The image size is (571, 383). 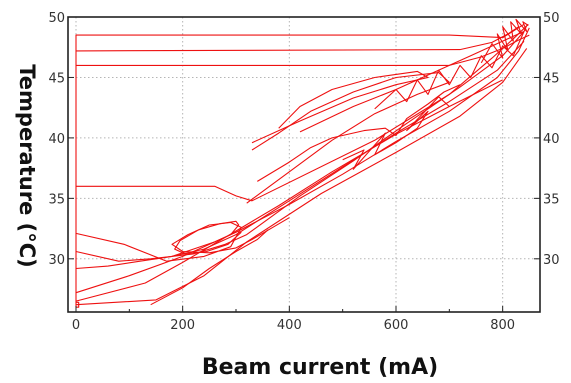 What do you see at coordinates (551, 18) in the screenshot?
I see `y-tick-label-right: 50` at bounding box center [551, 18].